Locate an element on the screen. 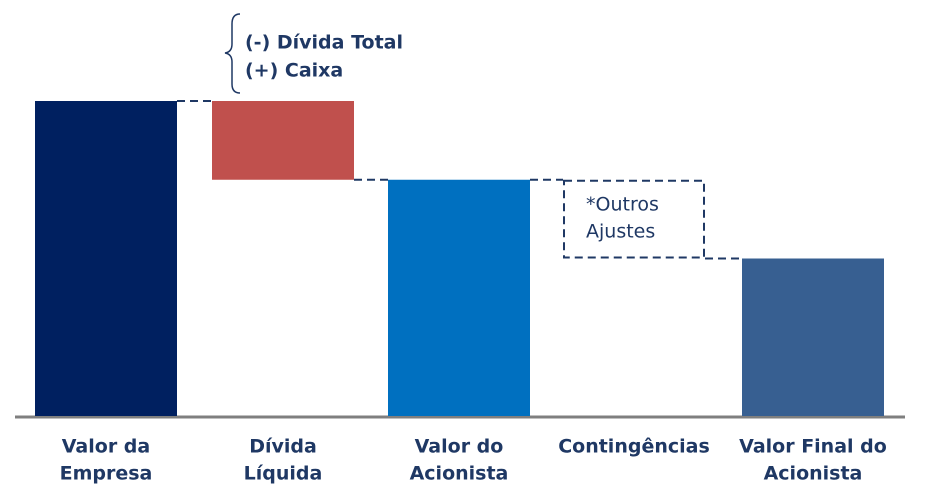  annotation: (+) Caixa is located at coordinates (294, 71).